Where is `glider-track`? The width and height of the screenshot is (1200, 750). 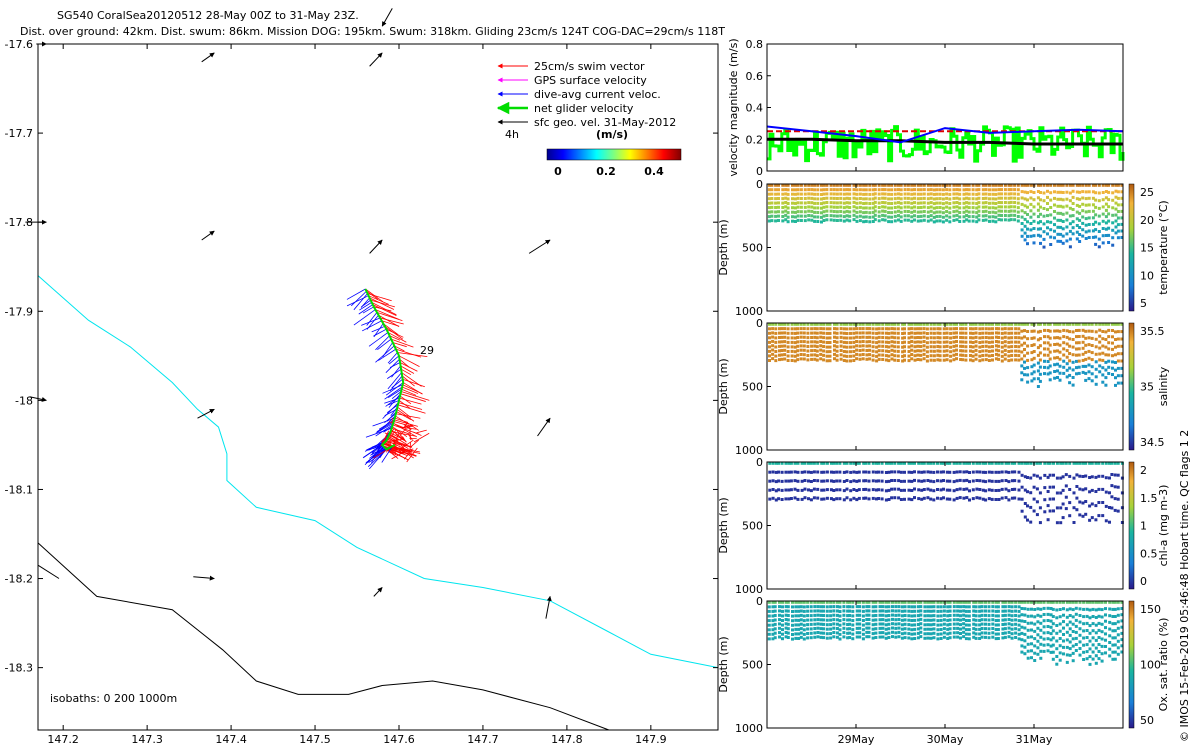 glider-track is located at coordinates (388, 379).